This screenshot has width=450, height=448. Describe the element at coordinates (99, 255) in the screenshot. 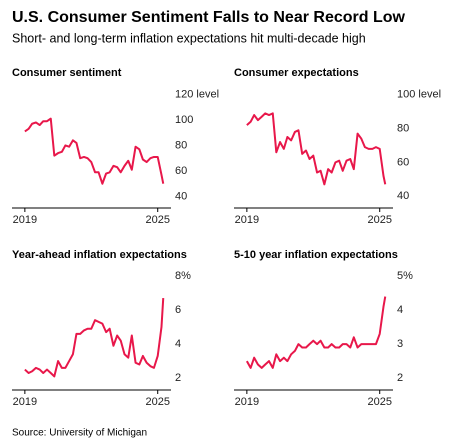

I see `panel-title: Year-ahead inflation expectations` at that location.